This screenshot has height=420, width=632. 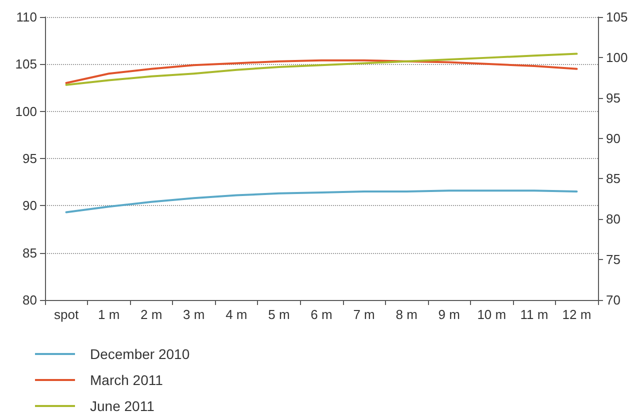 What do you see at coordinates (364, 314) in the screenshot?
I see `x-tick-label: 7 m` at bounding box center [364, 314].